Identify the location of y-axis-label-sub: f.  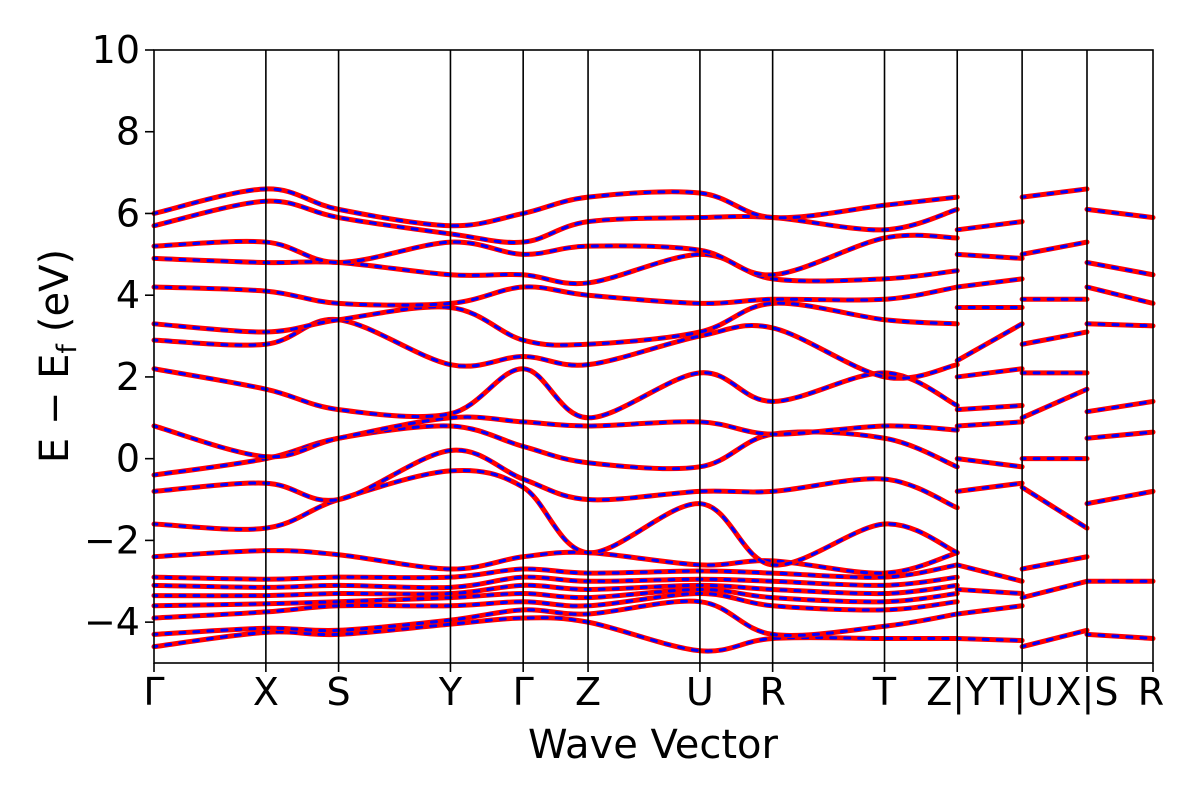
(67, 348).